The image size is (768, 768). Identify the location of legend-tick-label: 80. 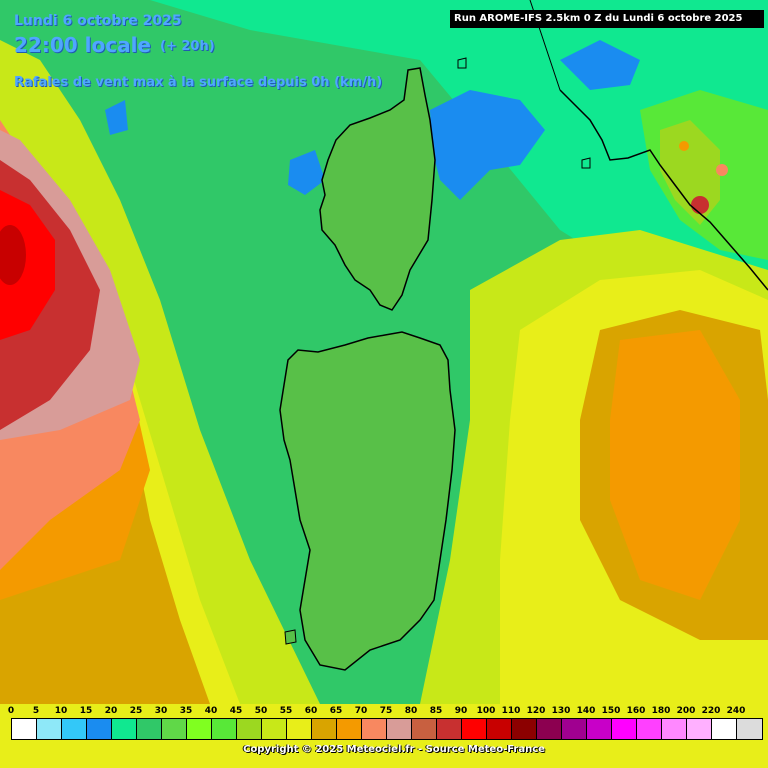
(411, 711).